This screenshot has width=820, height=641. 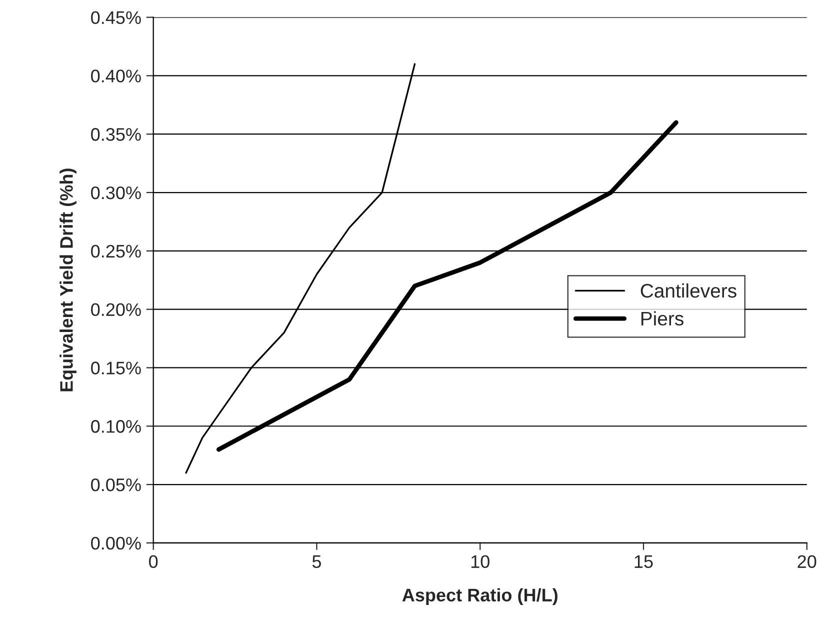 What do you see at coordinates (116, 485) in the screenshot?
I see `y-tick-label: 0.05%` at bounding box center [116, 485].